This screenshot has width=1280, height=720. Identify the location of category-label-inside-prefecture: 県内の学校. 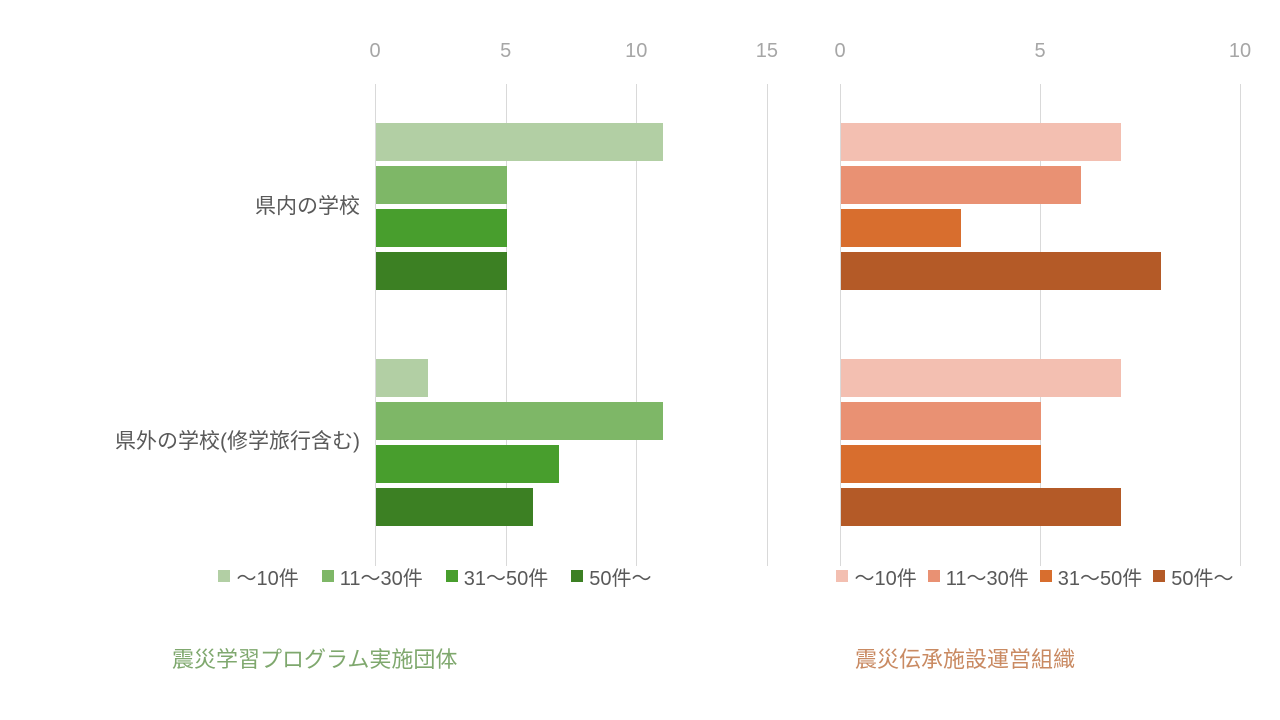
(307, 206).